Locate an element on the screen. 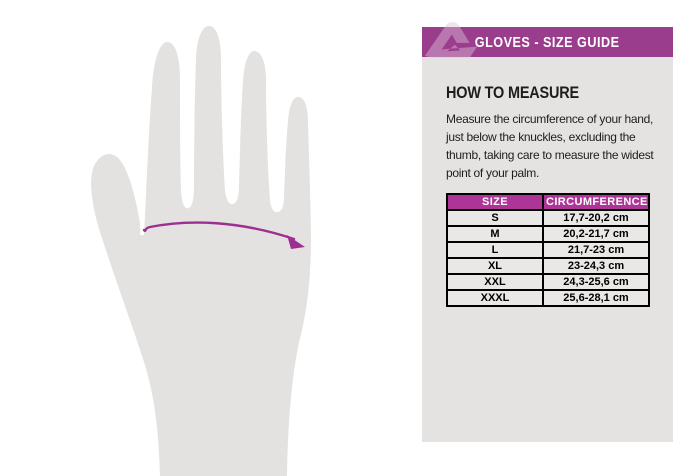 The width and height of the screenshot is (700, 476). circumference-arrowhead-icon is located at coordinates (296, 242).